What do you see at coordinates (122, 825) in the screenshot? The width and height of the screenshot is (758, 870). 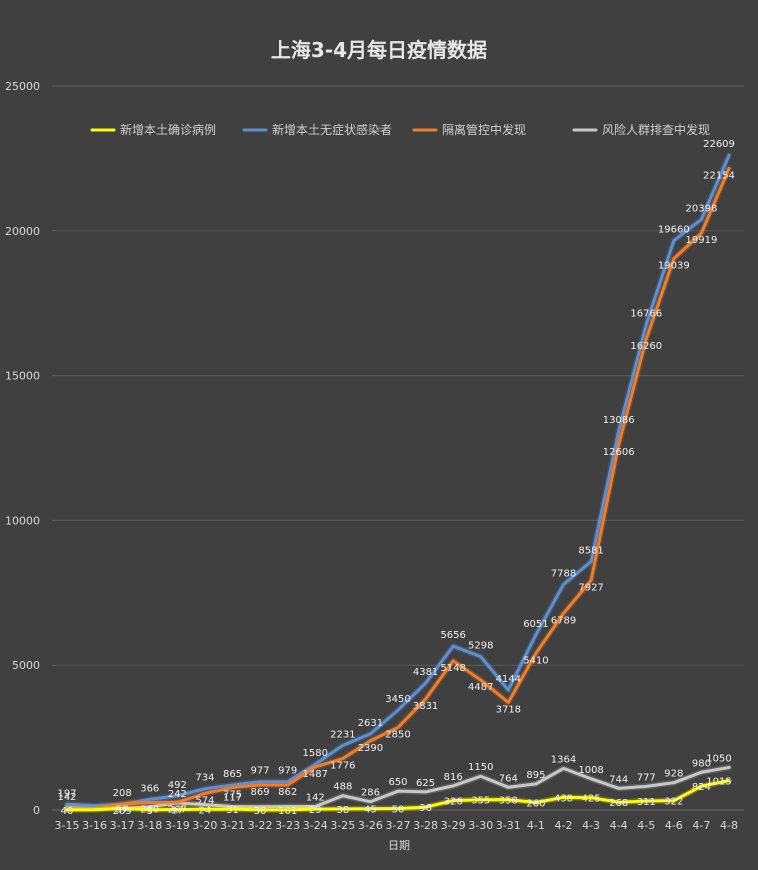 I see `x-tick-label: 3-17` at bounding box center [122, 825].